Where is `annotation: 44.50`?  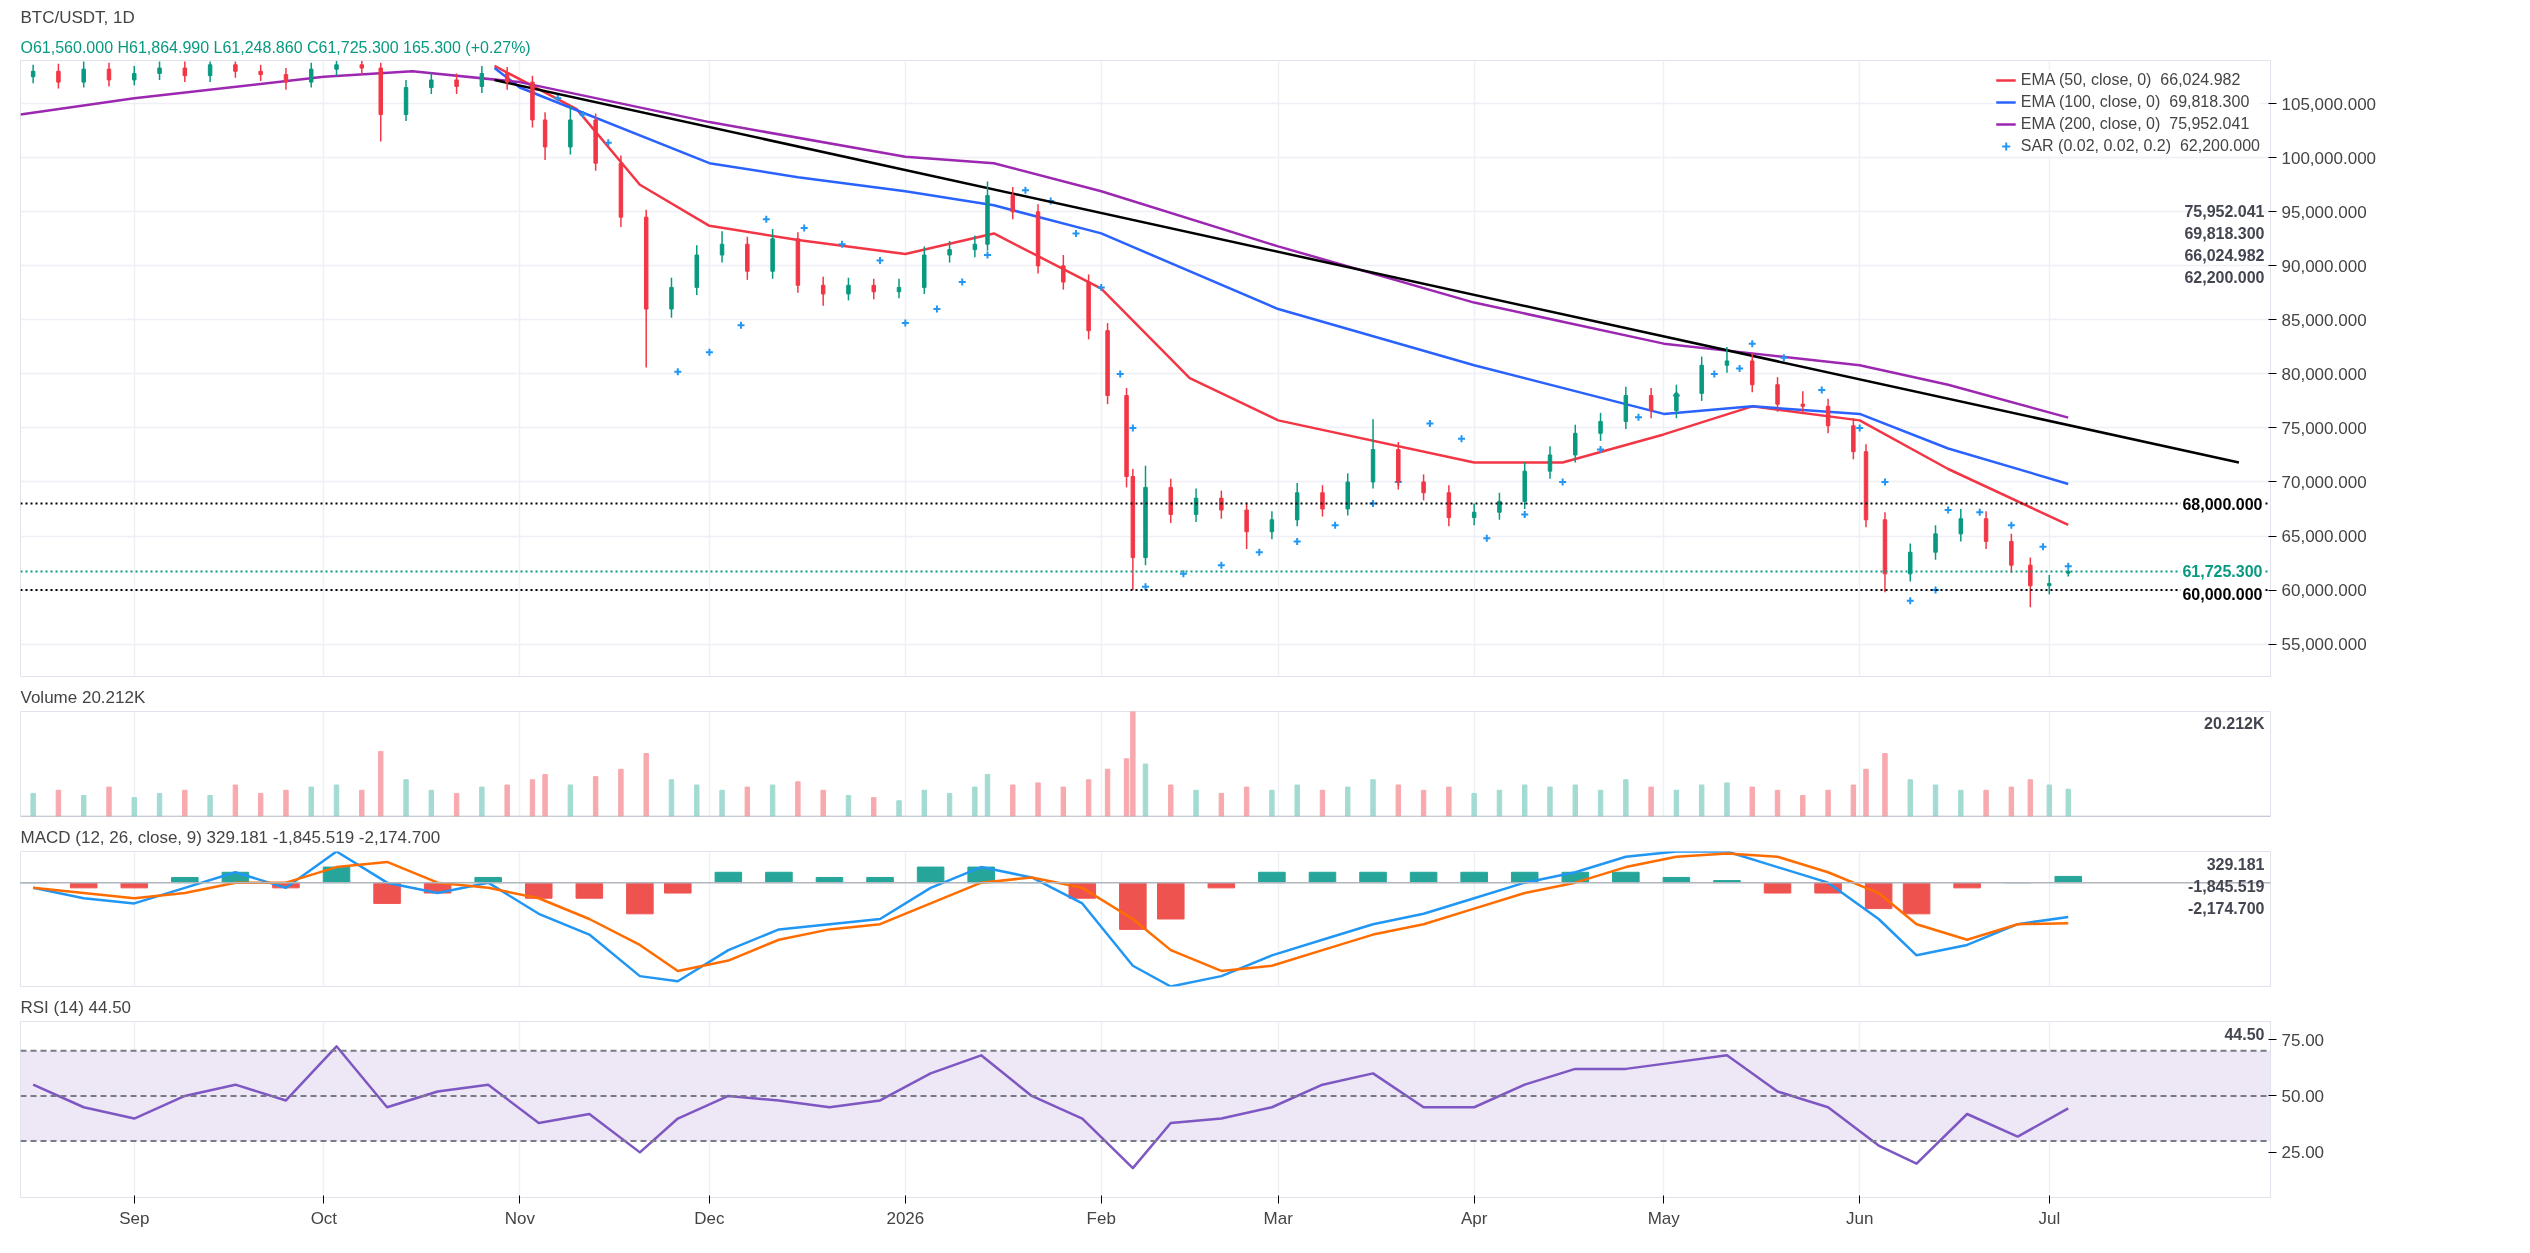
annotation: 44.50 is located at coordinates (2244, 1034).